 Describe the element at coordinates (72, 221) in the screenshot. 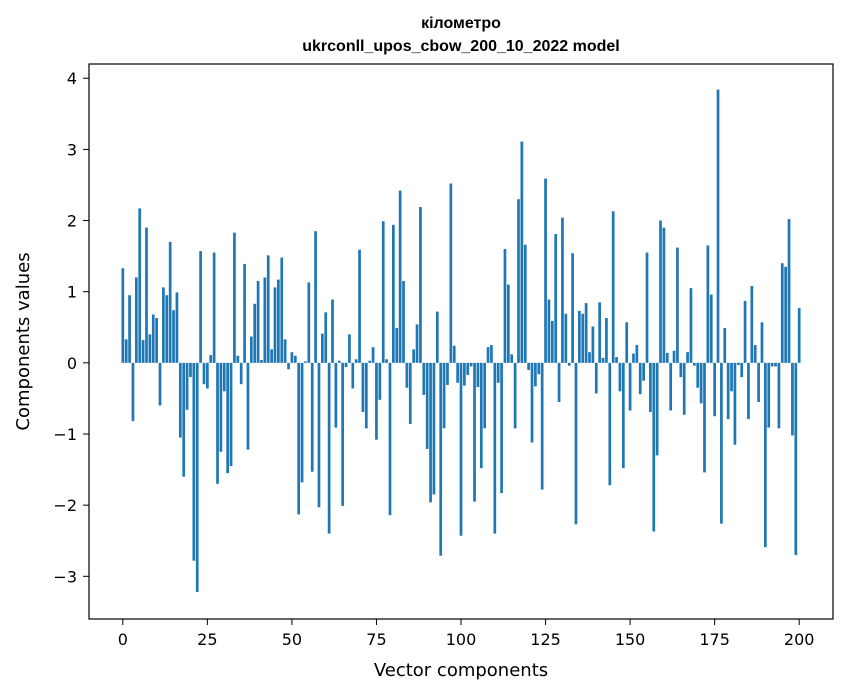

I see `y-tick-label-2: 2` at that location.